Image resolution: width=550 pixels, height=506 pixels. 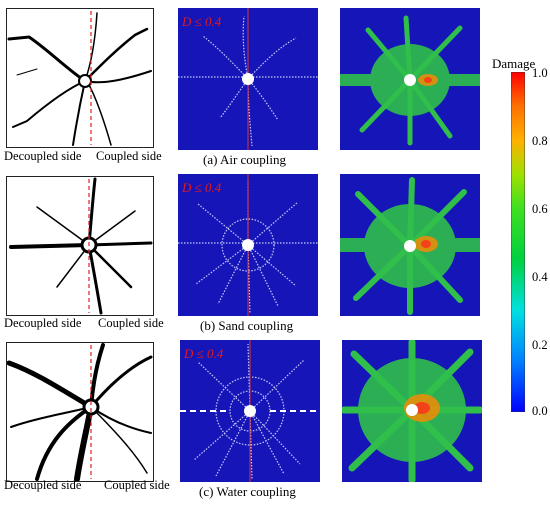 I want to click on crack-image-air, so click(x=80, y=78).